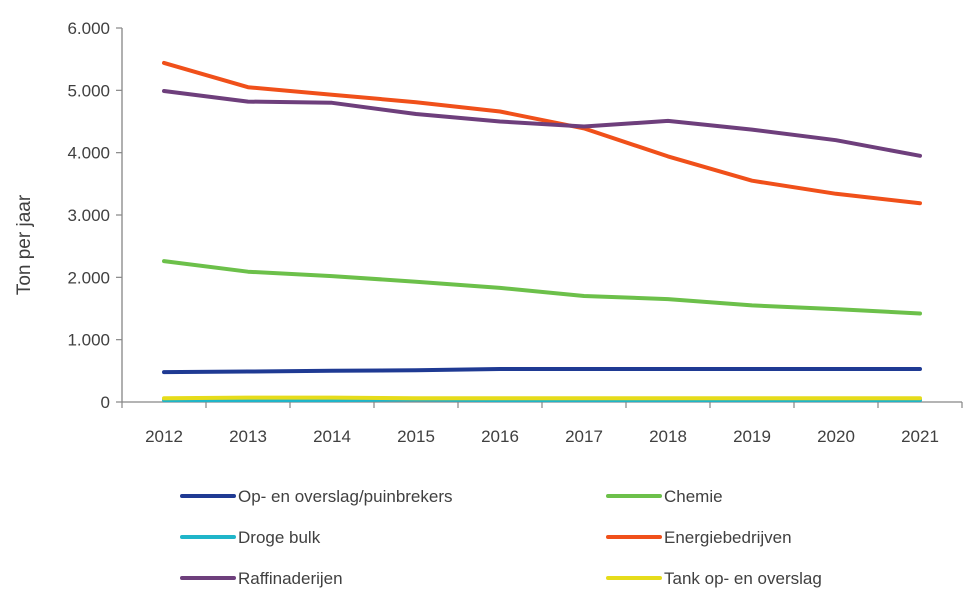  What do you see at coordinates (88, 277) in the screenshot?
I see `y-tick-label: 2.000` at bounding box center [88, 277].